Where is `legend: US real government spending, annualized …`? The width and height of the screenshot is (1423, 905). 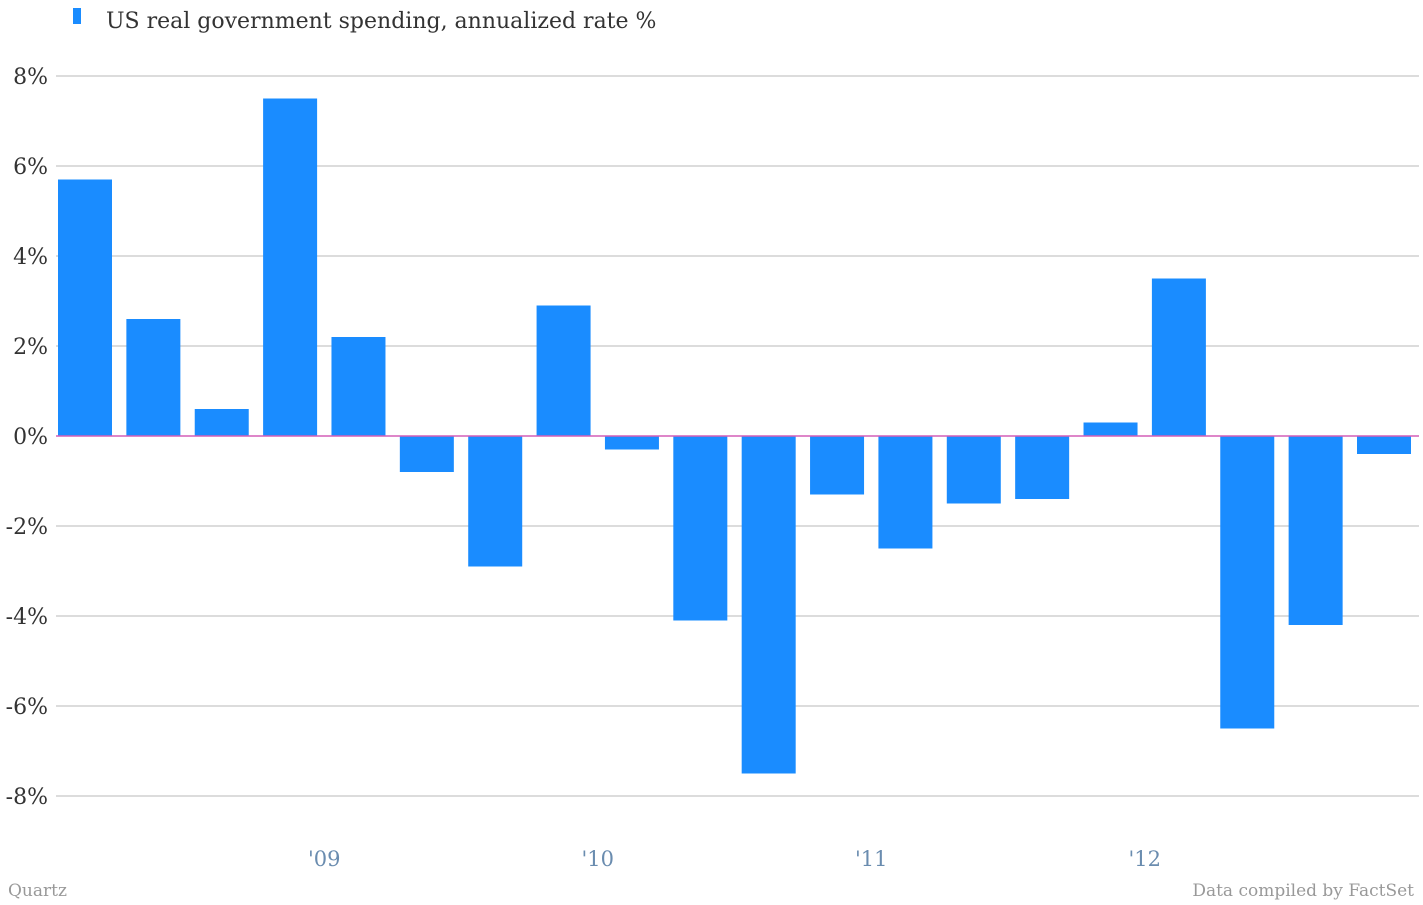 legend: US real government spending, annualized … is located at coordinates (364, 21).